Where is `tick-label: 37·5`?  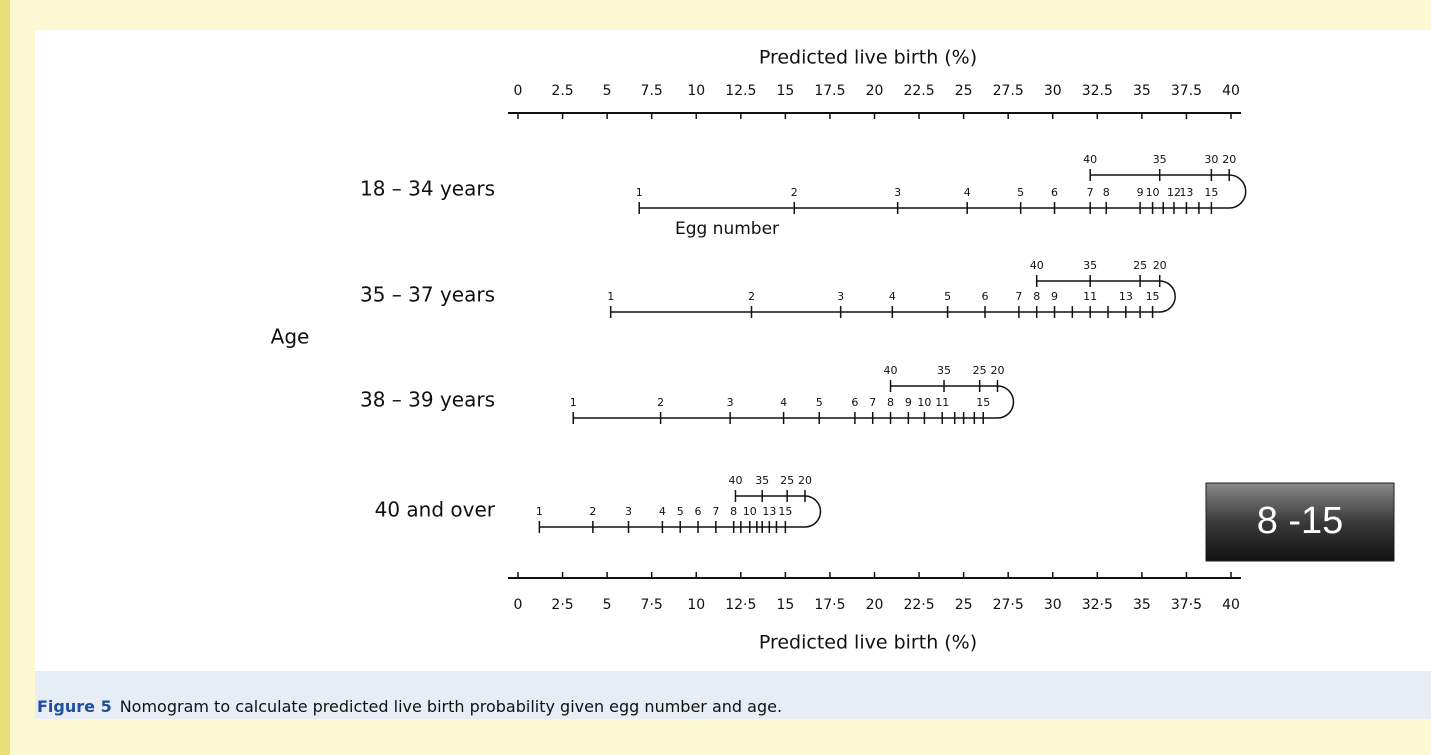
tick-label: 37·5 is located at coordinates (1186, 605).